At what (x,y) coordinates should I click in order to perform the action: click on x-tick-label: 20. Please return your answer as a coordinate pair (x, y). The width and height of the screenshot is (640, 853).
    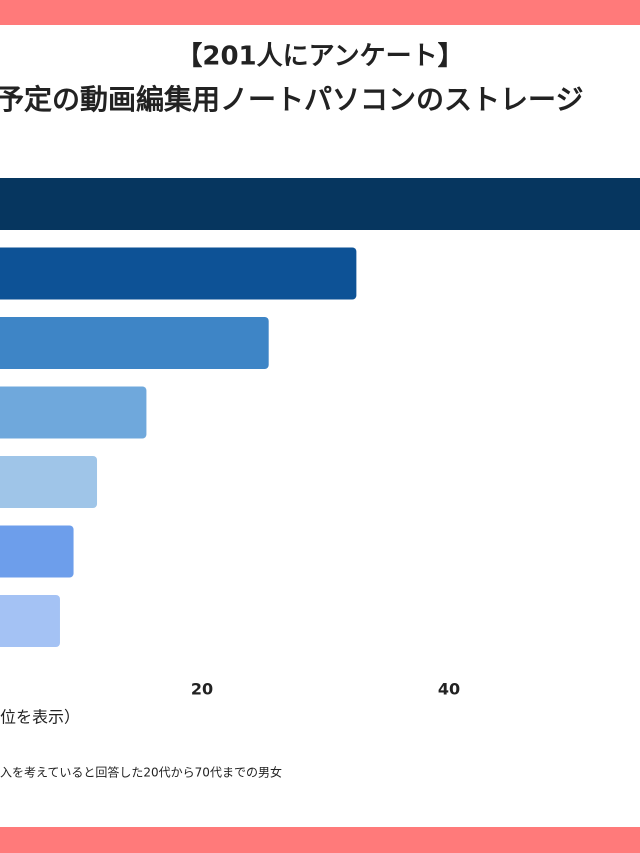
    Looking at the image, I should click on (202, 689).